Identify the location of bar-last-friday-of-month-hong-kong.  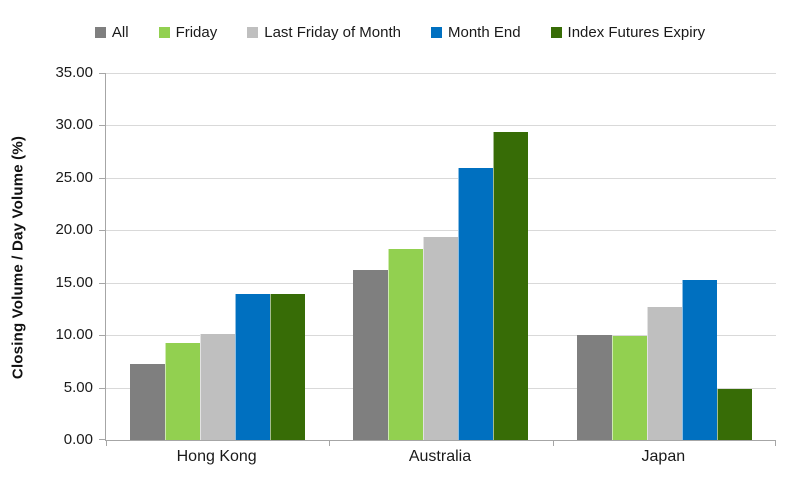
(218, 387).